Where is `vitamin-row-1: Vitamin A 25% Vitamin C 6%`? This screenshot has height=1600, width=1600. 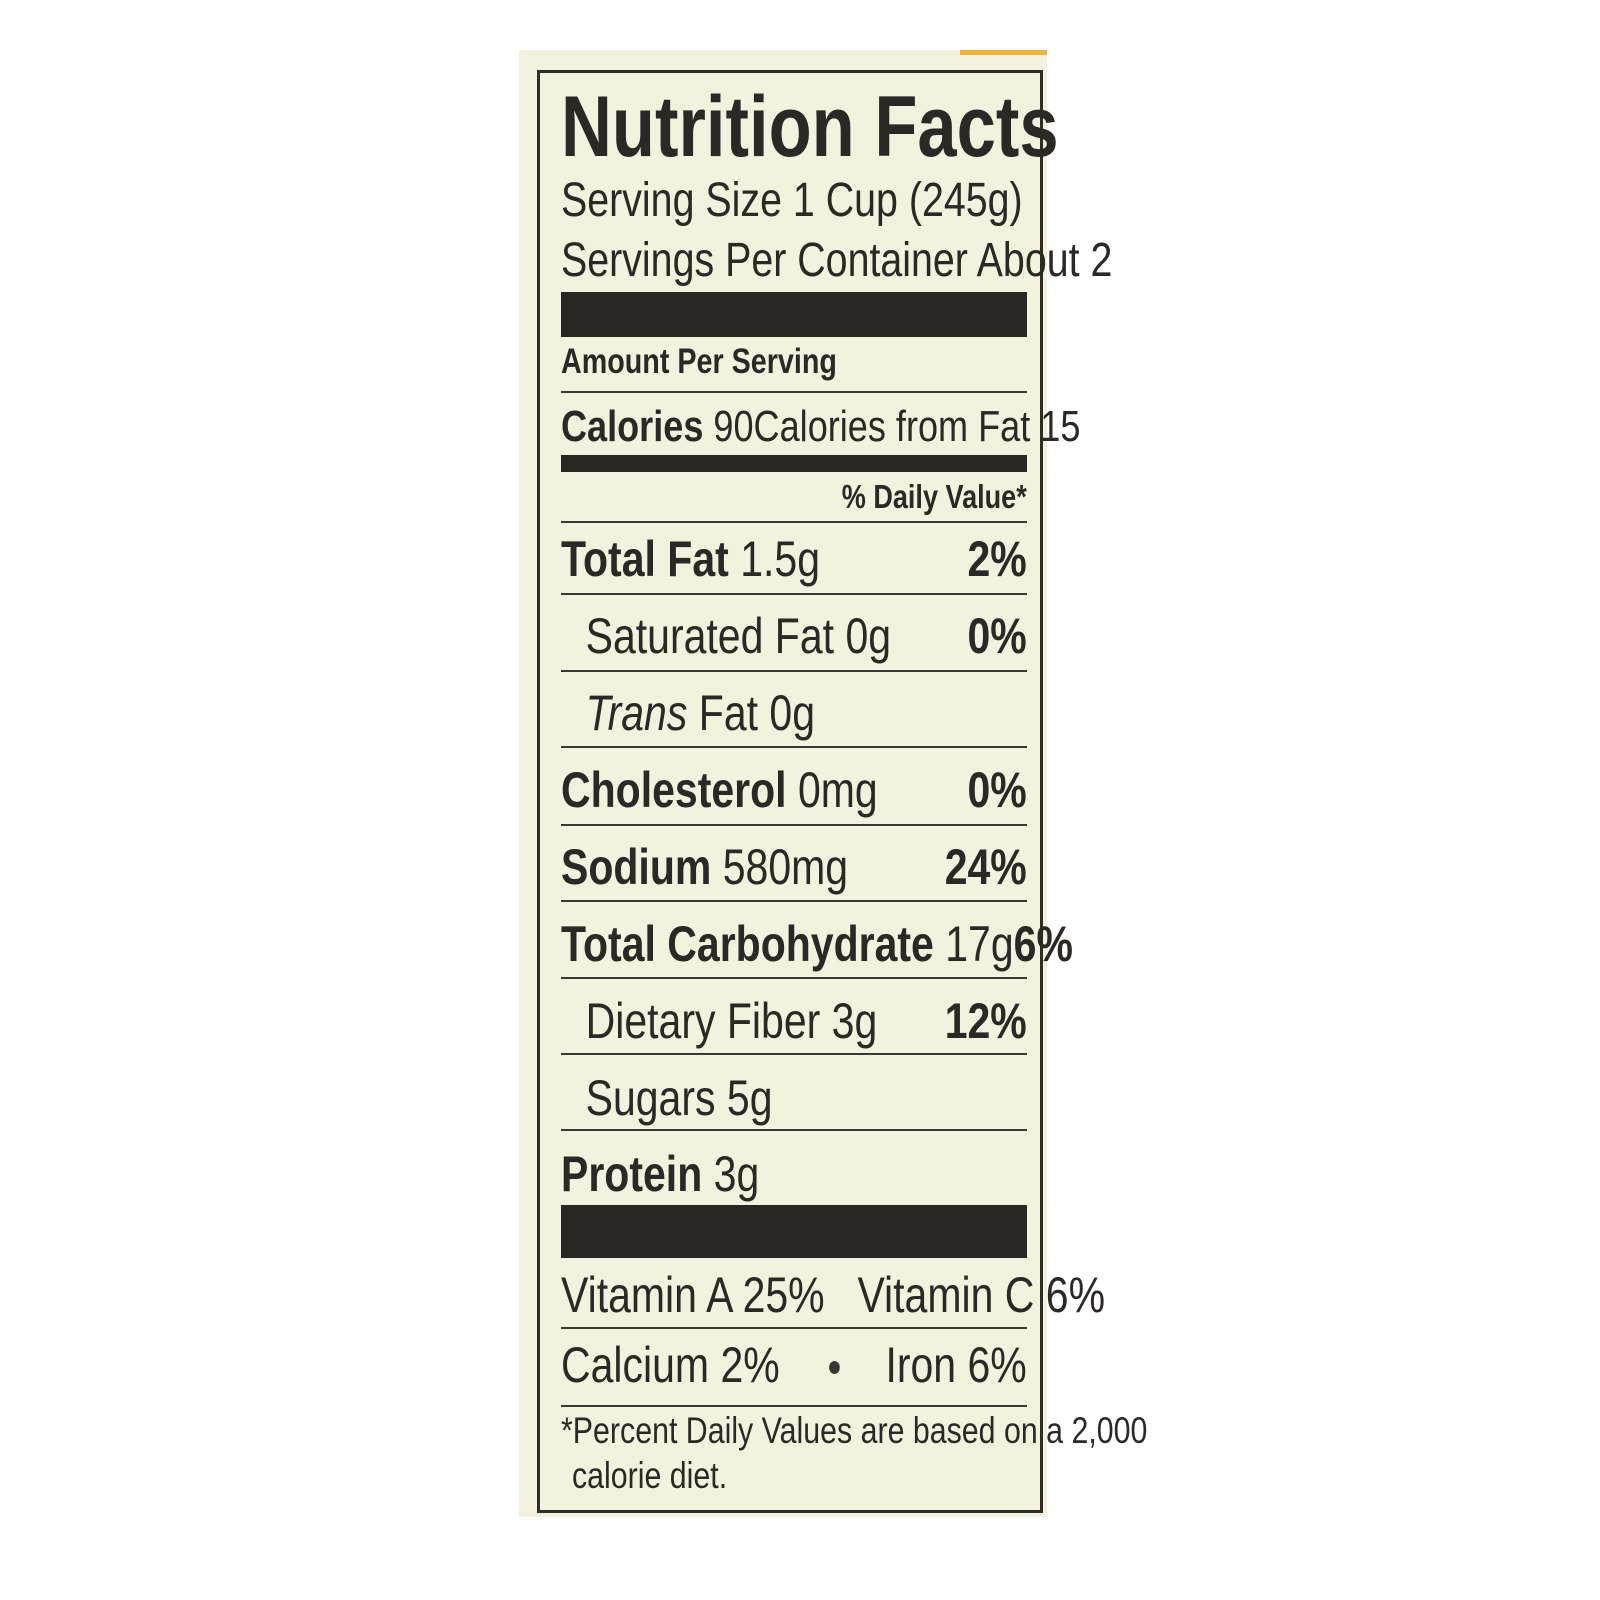 vitamin-row-1: Vitamin A 25% Vitamin C 6% is located at coordinates (833, 1295).